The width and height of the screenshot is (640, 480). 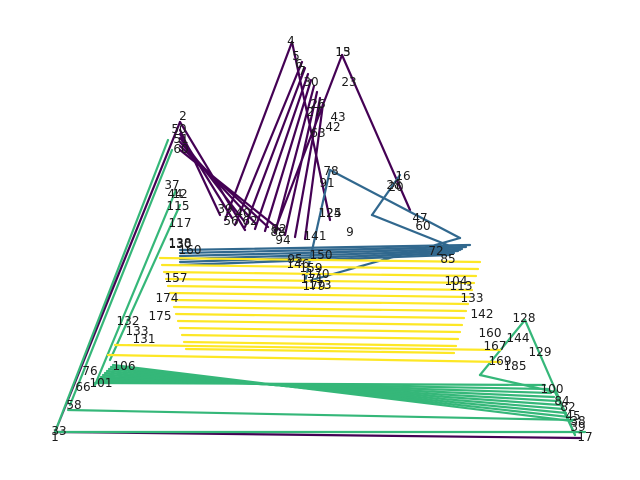 What do you see at coordinates (178, 129) in the screenshot?
I see `node-label: 50` at bounding box center [178, 129].